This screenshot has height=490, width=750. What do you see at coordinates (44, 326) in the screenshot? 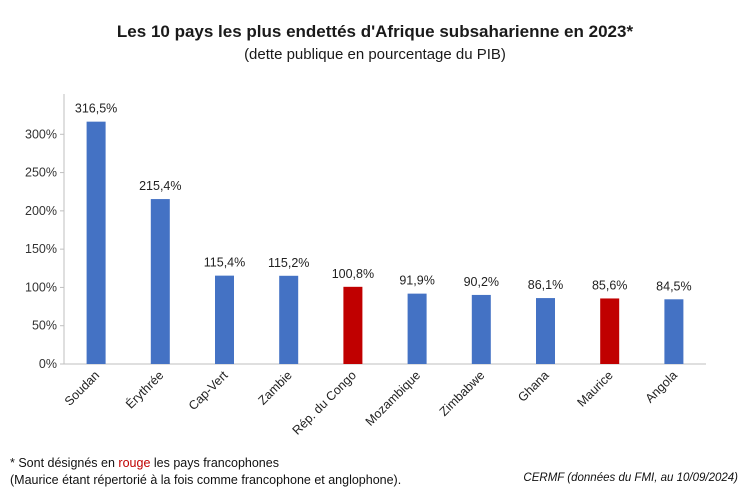
I see `y-tick-label: 50%` at bounding box center [44, 326].